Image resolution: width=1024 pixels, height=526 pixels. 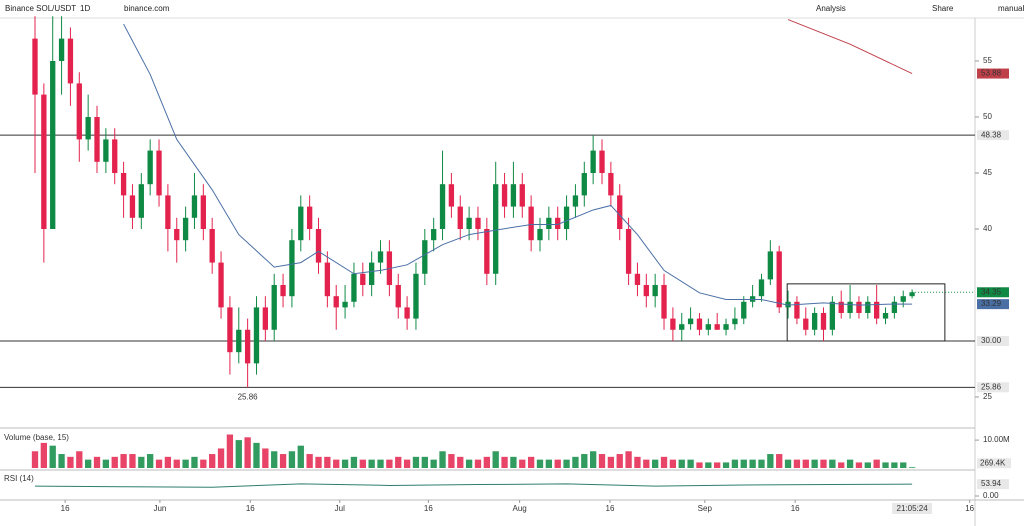 What do you see at coordinates (987, 396) in the screenshot?
I see `y-tick-label: 25` at bounding box center [987, 396].